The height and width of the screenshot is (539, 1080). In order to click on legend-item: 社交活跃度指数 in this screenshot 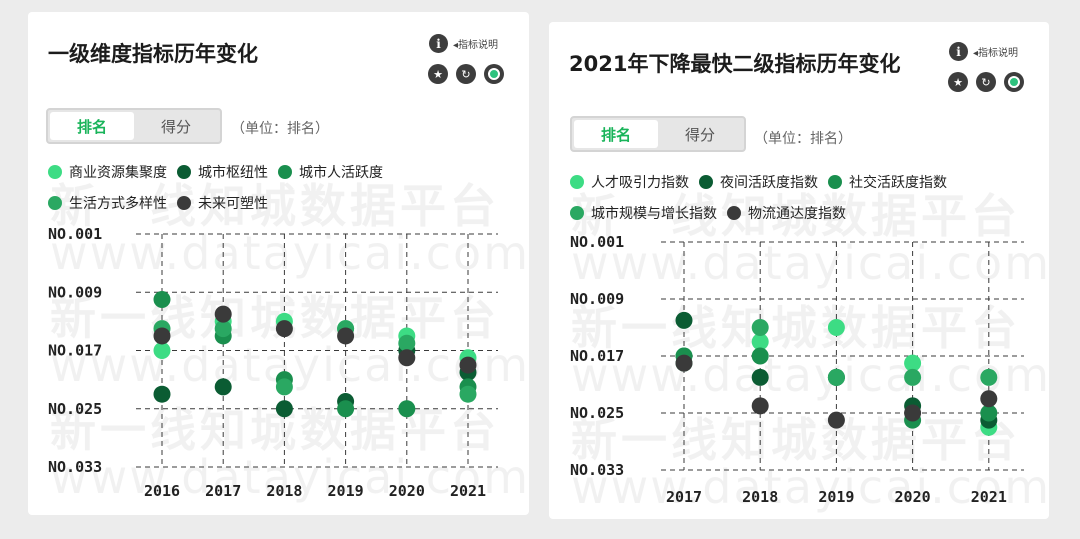, I will do `click(887, 182)`.